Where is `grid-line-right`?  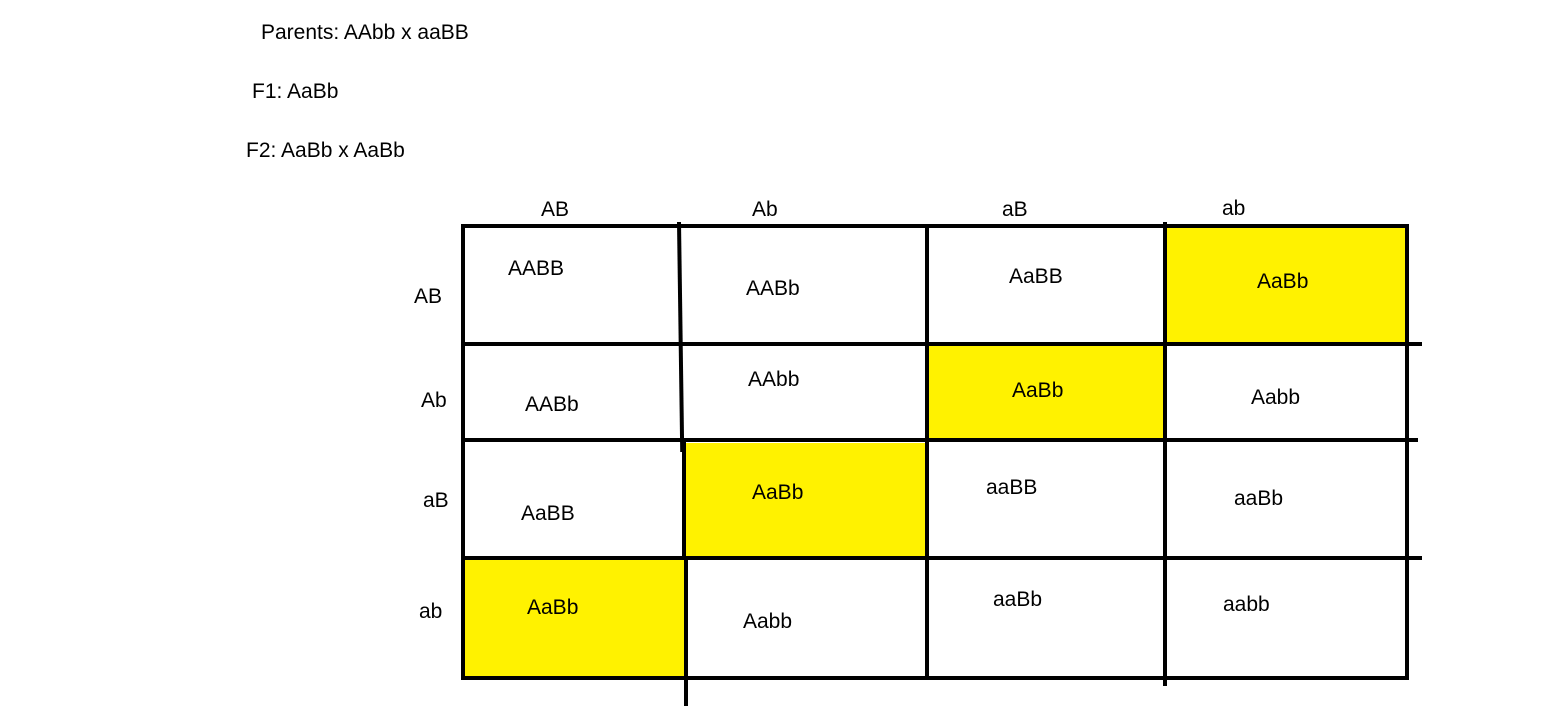 grid-line-right is located at coordinates (1407, 452).